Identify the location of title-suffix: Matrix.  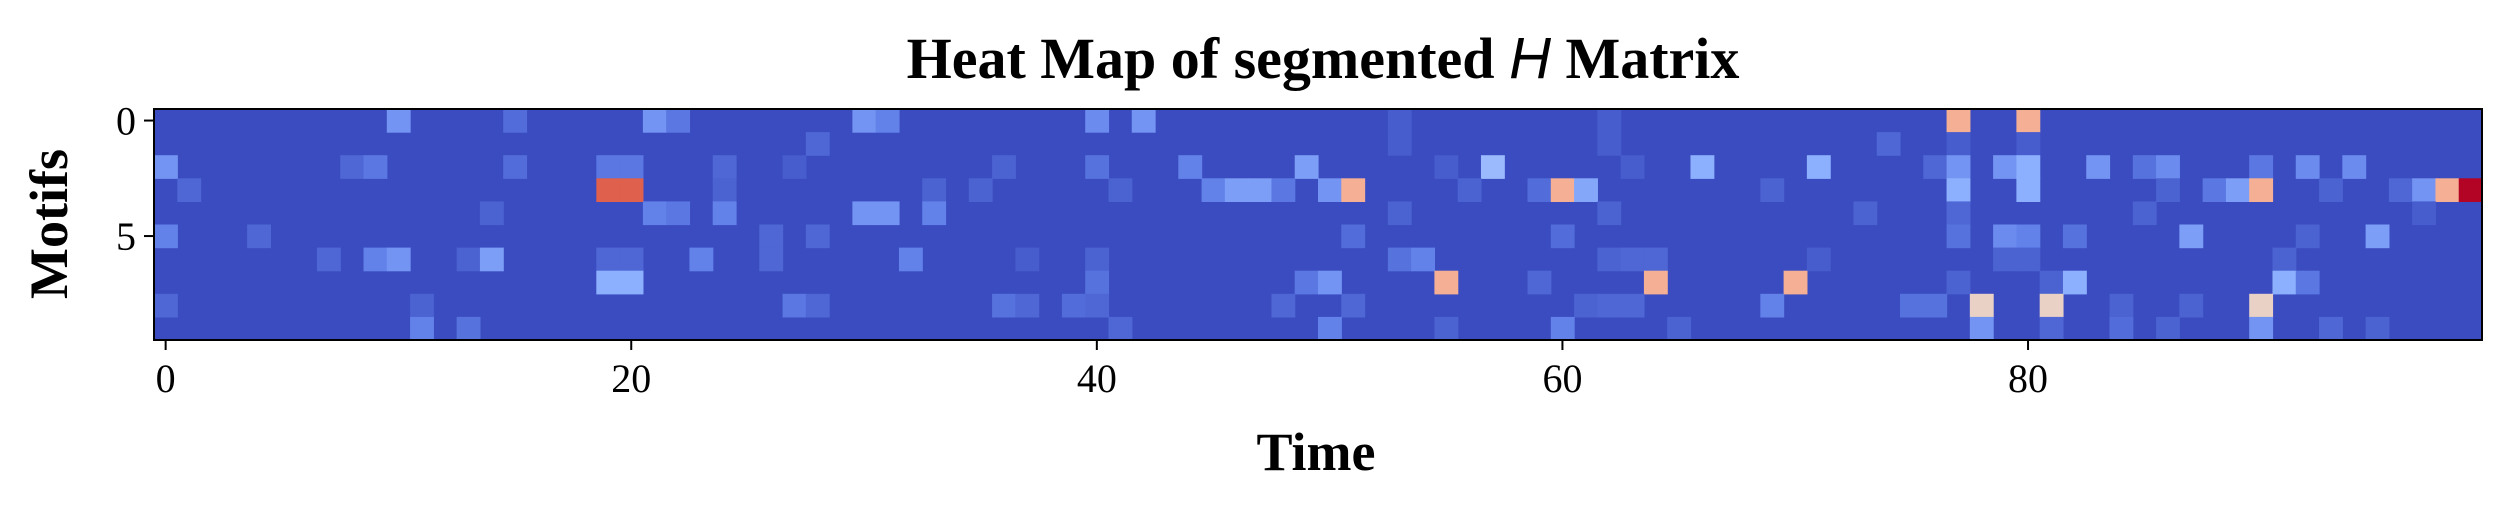
(1645, 58).